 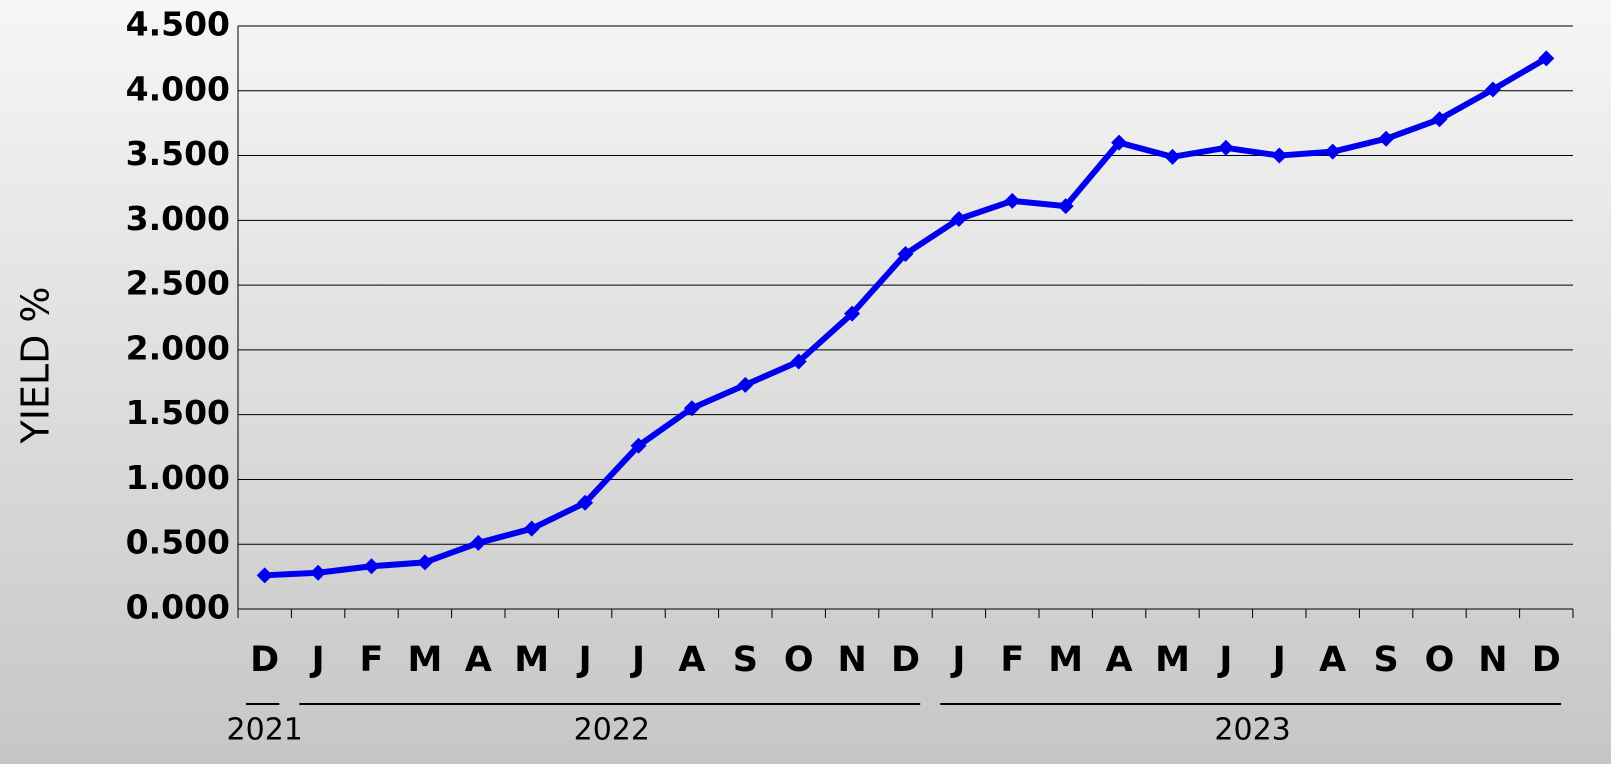 What do you see at coordinates (178, 542) in the screenshot?
I see `y-tick-label: 0.500` at bounding box center [178, 542].